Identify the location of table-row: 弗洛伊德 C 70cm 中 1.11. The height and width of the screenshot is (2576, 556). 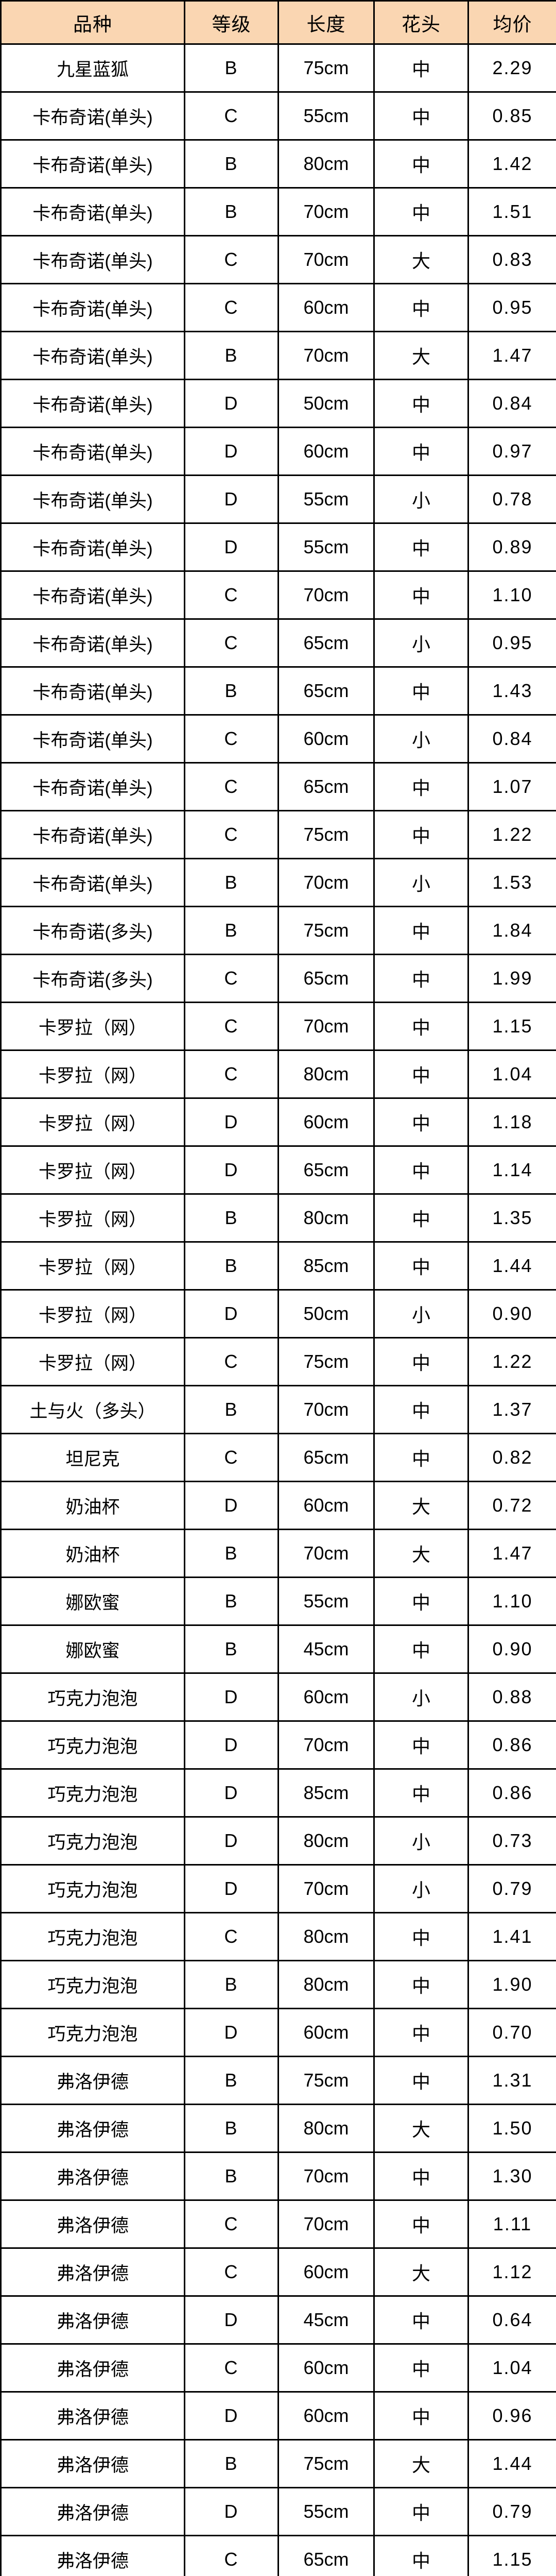
(278, 2224).